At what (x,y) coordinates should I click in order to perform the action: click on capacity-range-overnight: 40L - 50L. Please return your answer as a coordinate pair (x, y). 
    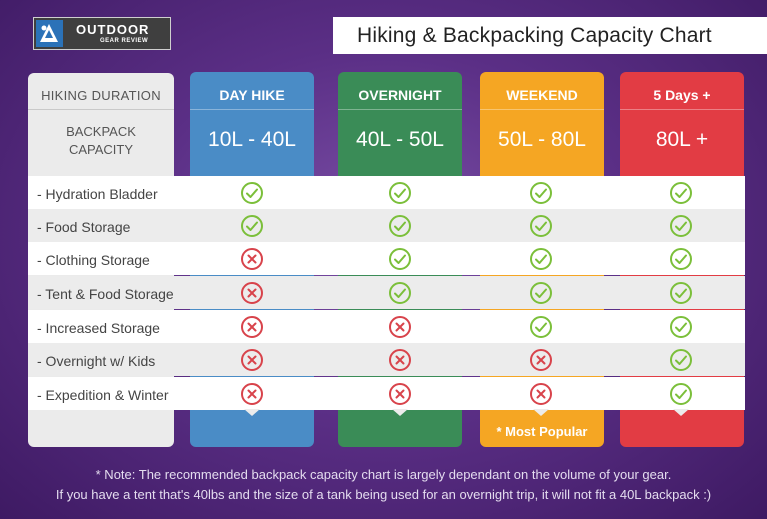
    Looking at the image, I should click on (400, 139).